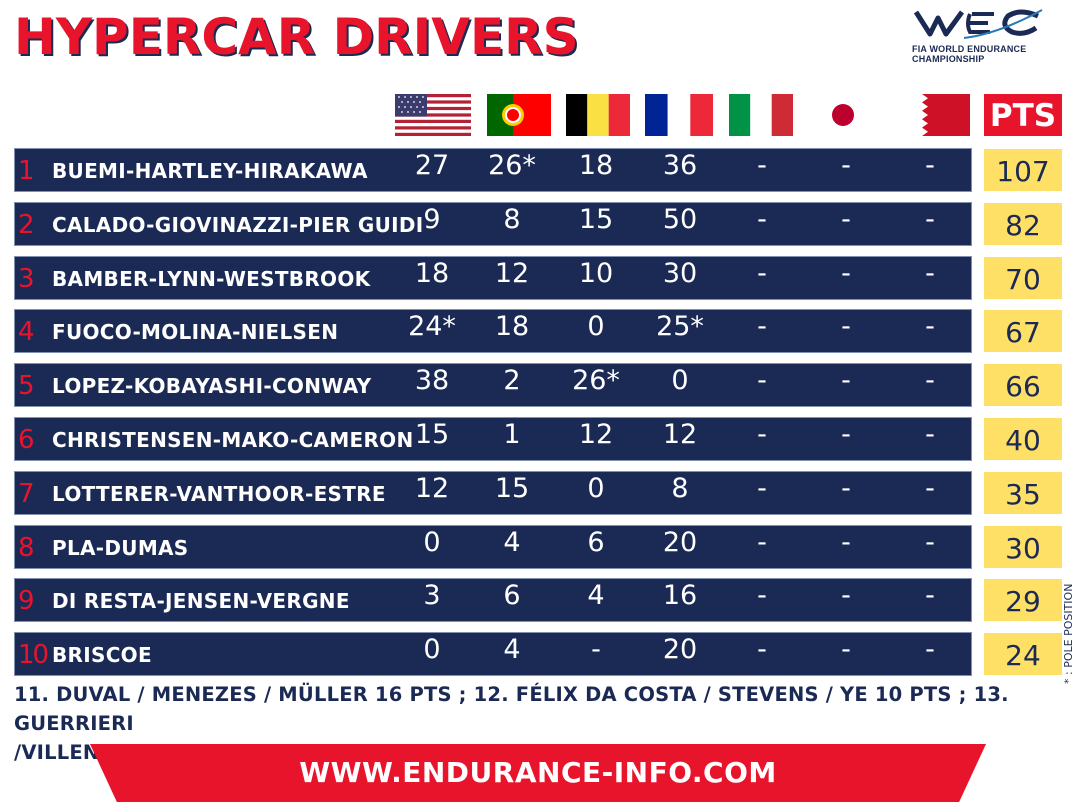 The image size is (1080, 802). What do you see at coordinates (233, 440) in the screenshot?
I see `row-driver-names: CHRISTENSEN-MAKO-CAMERON` at bounding box center [233, 440].